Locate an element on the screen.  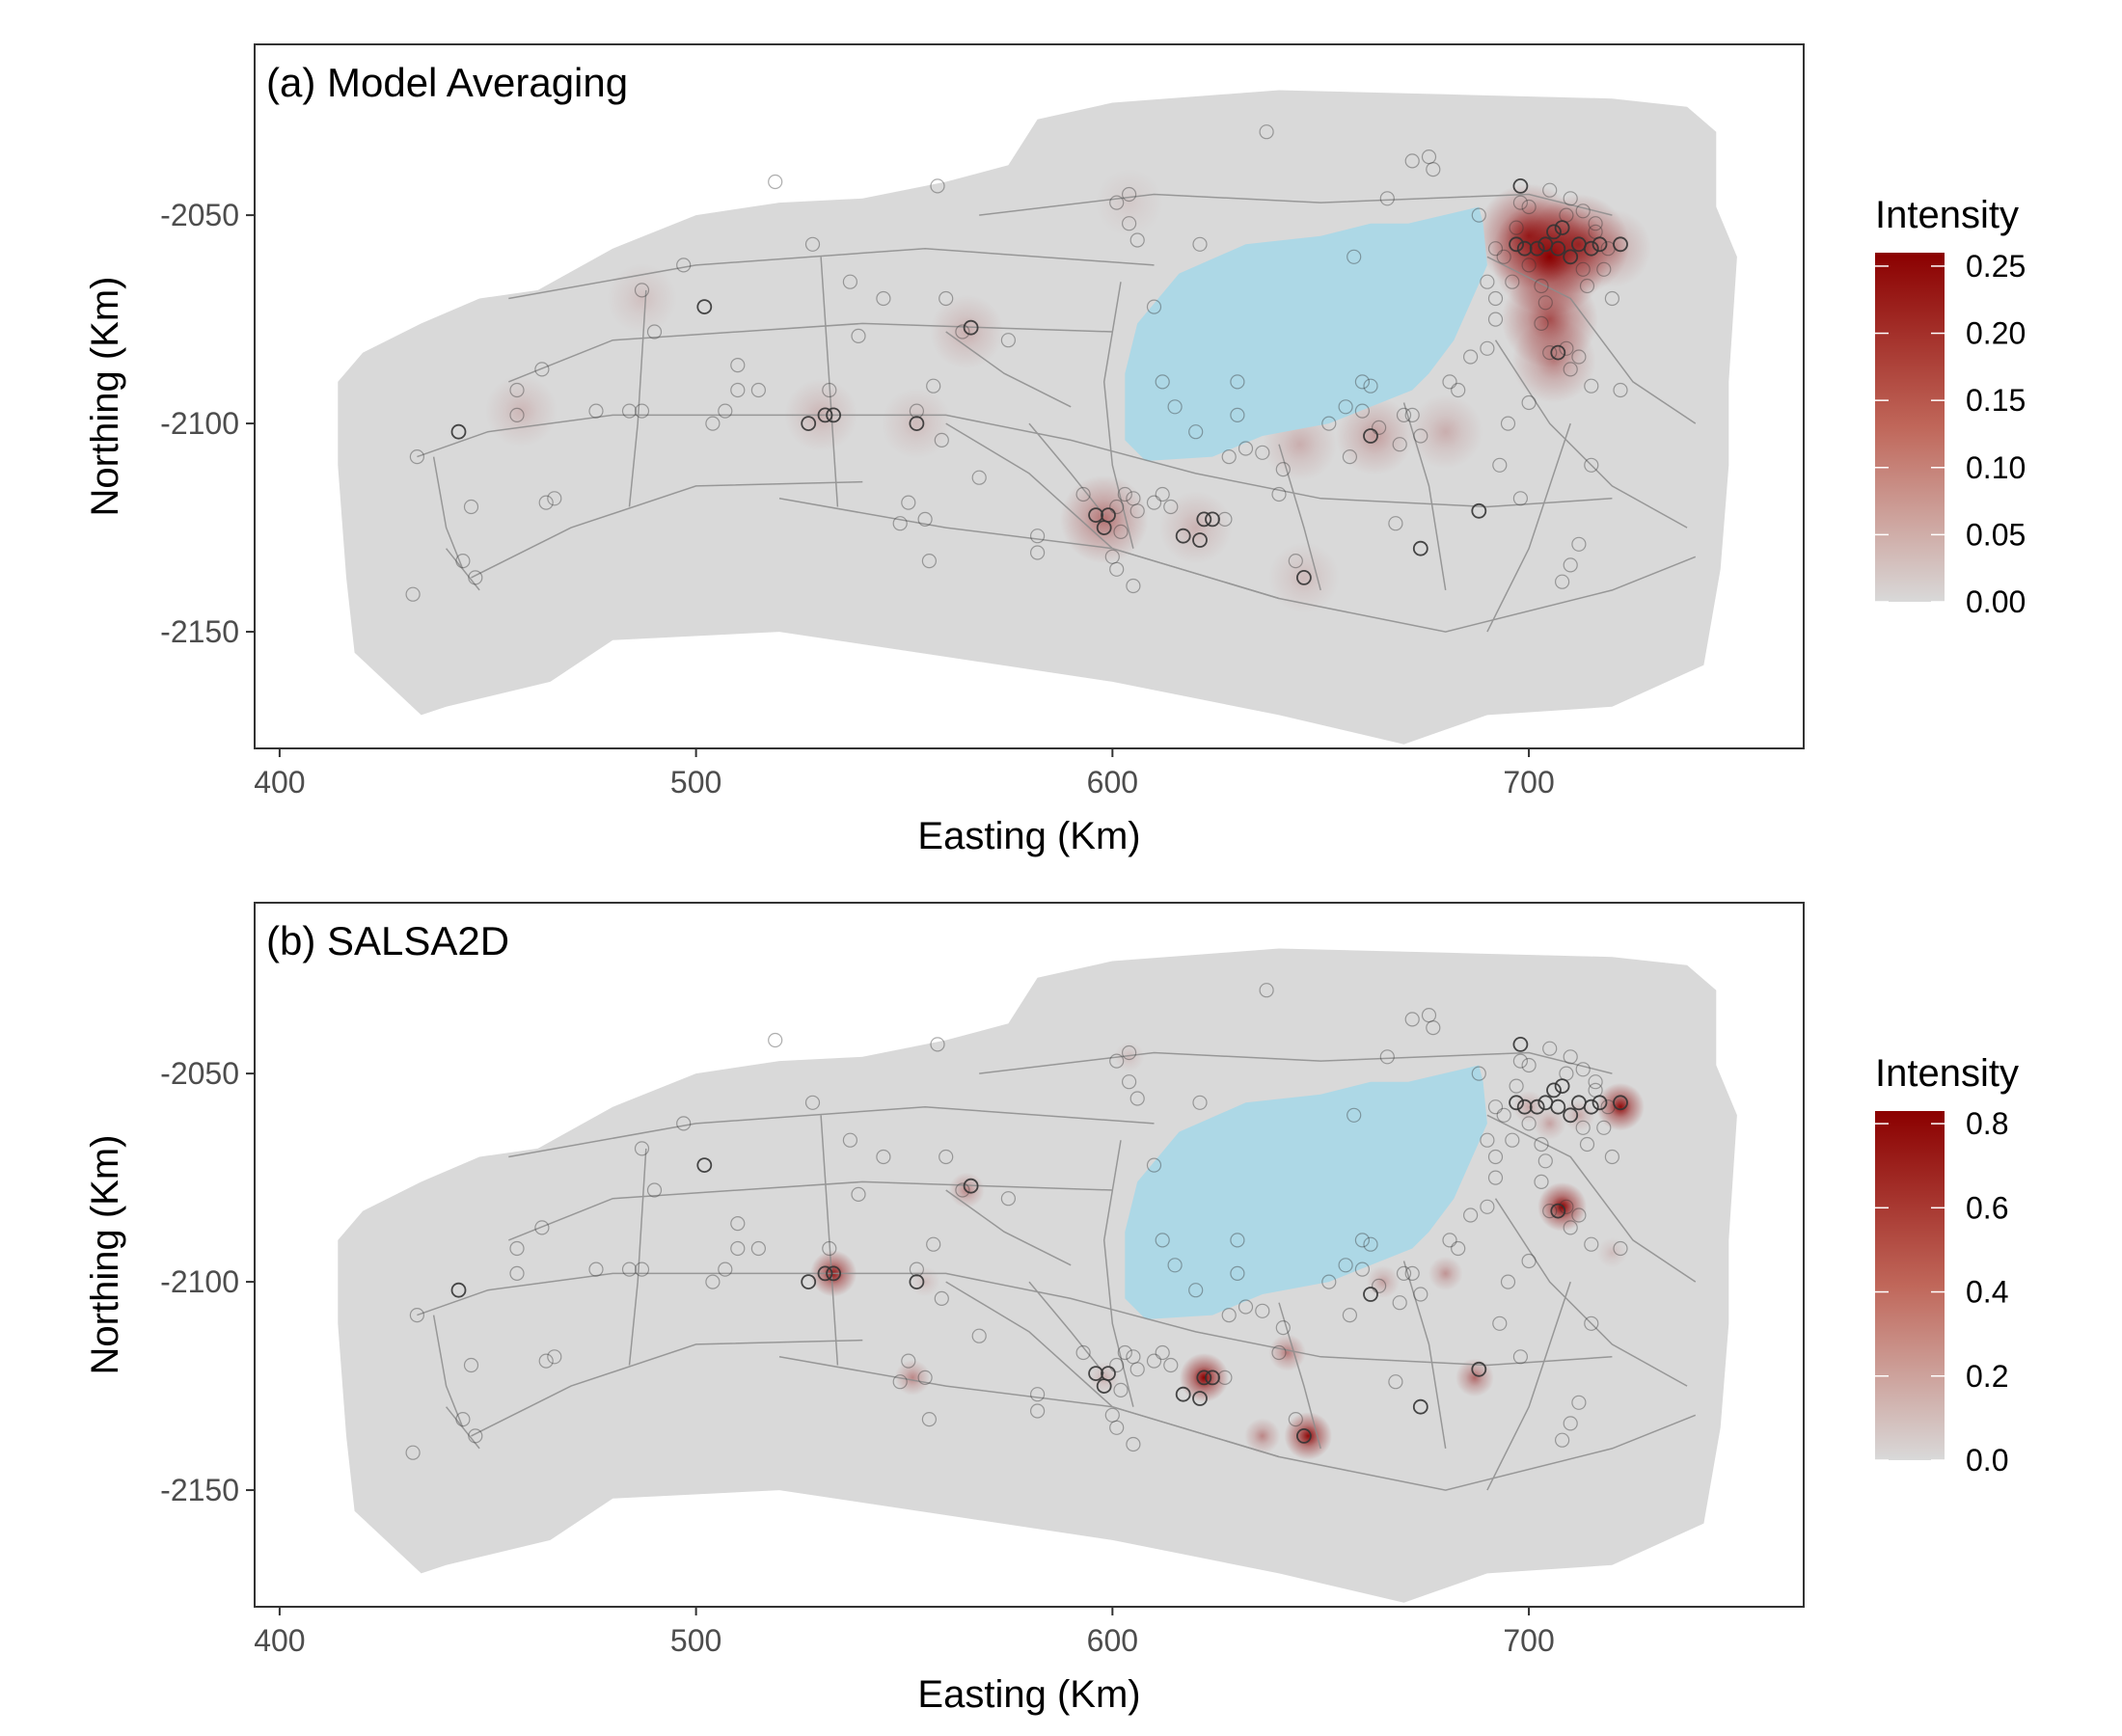
legend-label: 0.0 is located at coordinates (1987, 1461).